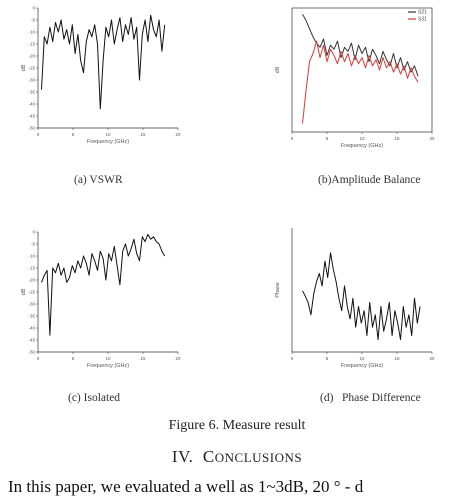 This screenshot has width=474, height=497. What do you see at coordinates (98, 180) in the screenshot?
I see `caption-a: (a) VSWR` at bounding box center [98, 180].